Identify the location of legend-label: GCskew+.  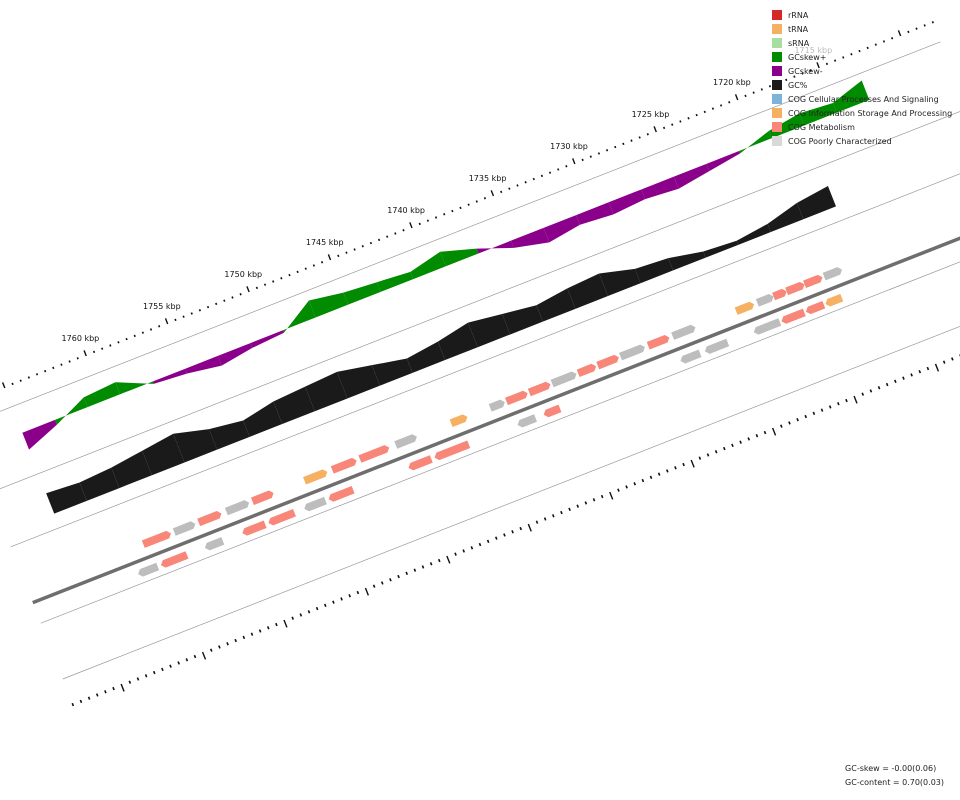
(807, 57).